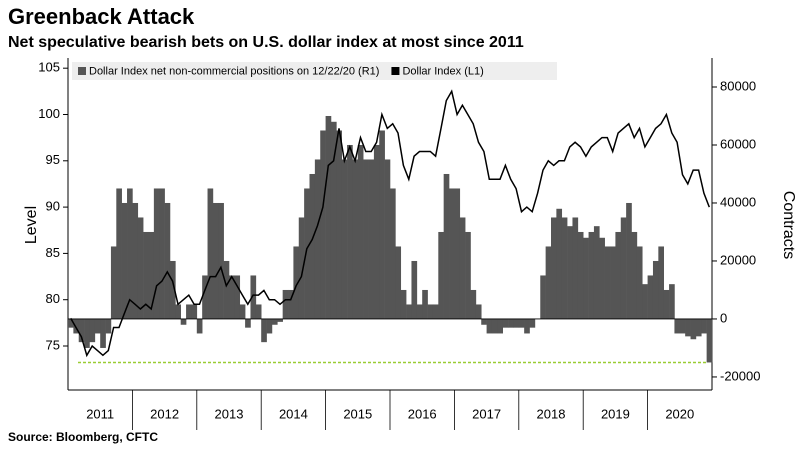  What do you see at coordinates (442, 71) in the screenshot?
I see `legend-label: Dollar Index (L1)` at bounding box center [442, 71].